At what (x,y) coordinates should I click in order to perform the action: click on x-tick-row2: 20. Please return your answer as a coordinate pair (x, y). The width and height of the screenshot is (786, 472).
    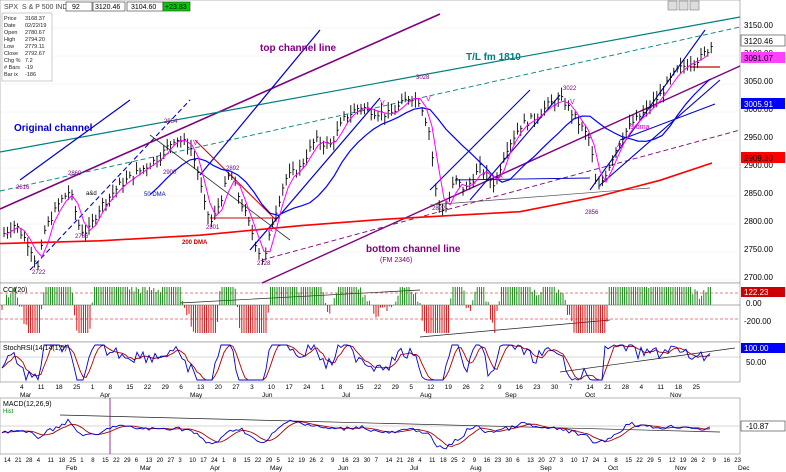
    Looking at the image, I should click on (160, 461).